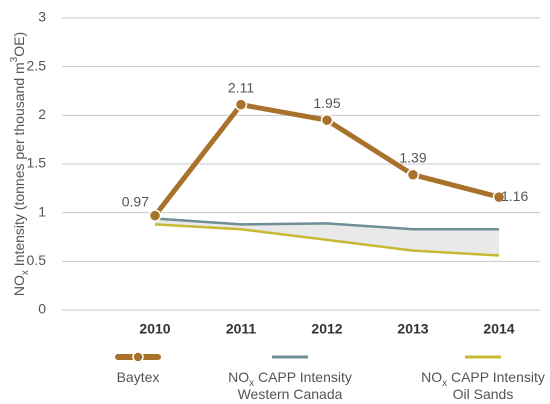 This screenshot has width=550, height=404. Describe the element at coordinates (514, 196) in the screenshot. I see `data-label: 1.16` at that location.